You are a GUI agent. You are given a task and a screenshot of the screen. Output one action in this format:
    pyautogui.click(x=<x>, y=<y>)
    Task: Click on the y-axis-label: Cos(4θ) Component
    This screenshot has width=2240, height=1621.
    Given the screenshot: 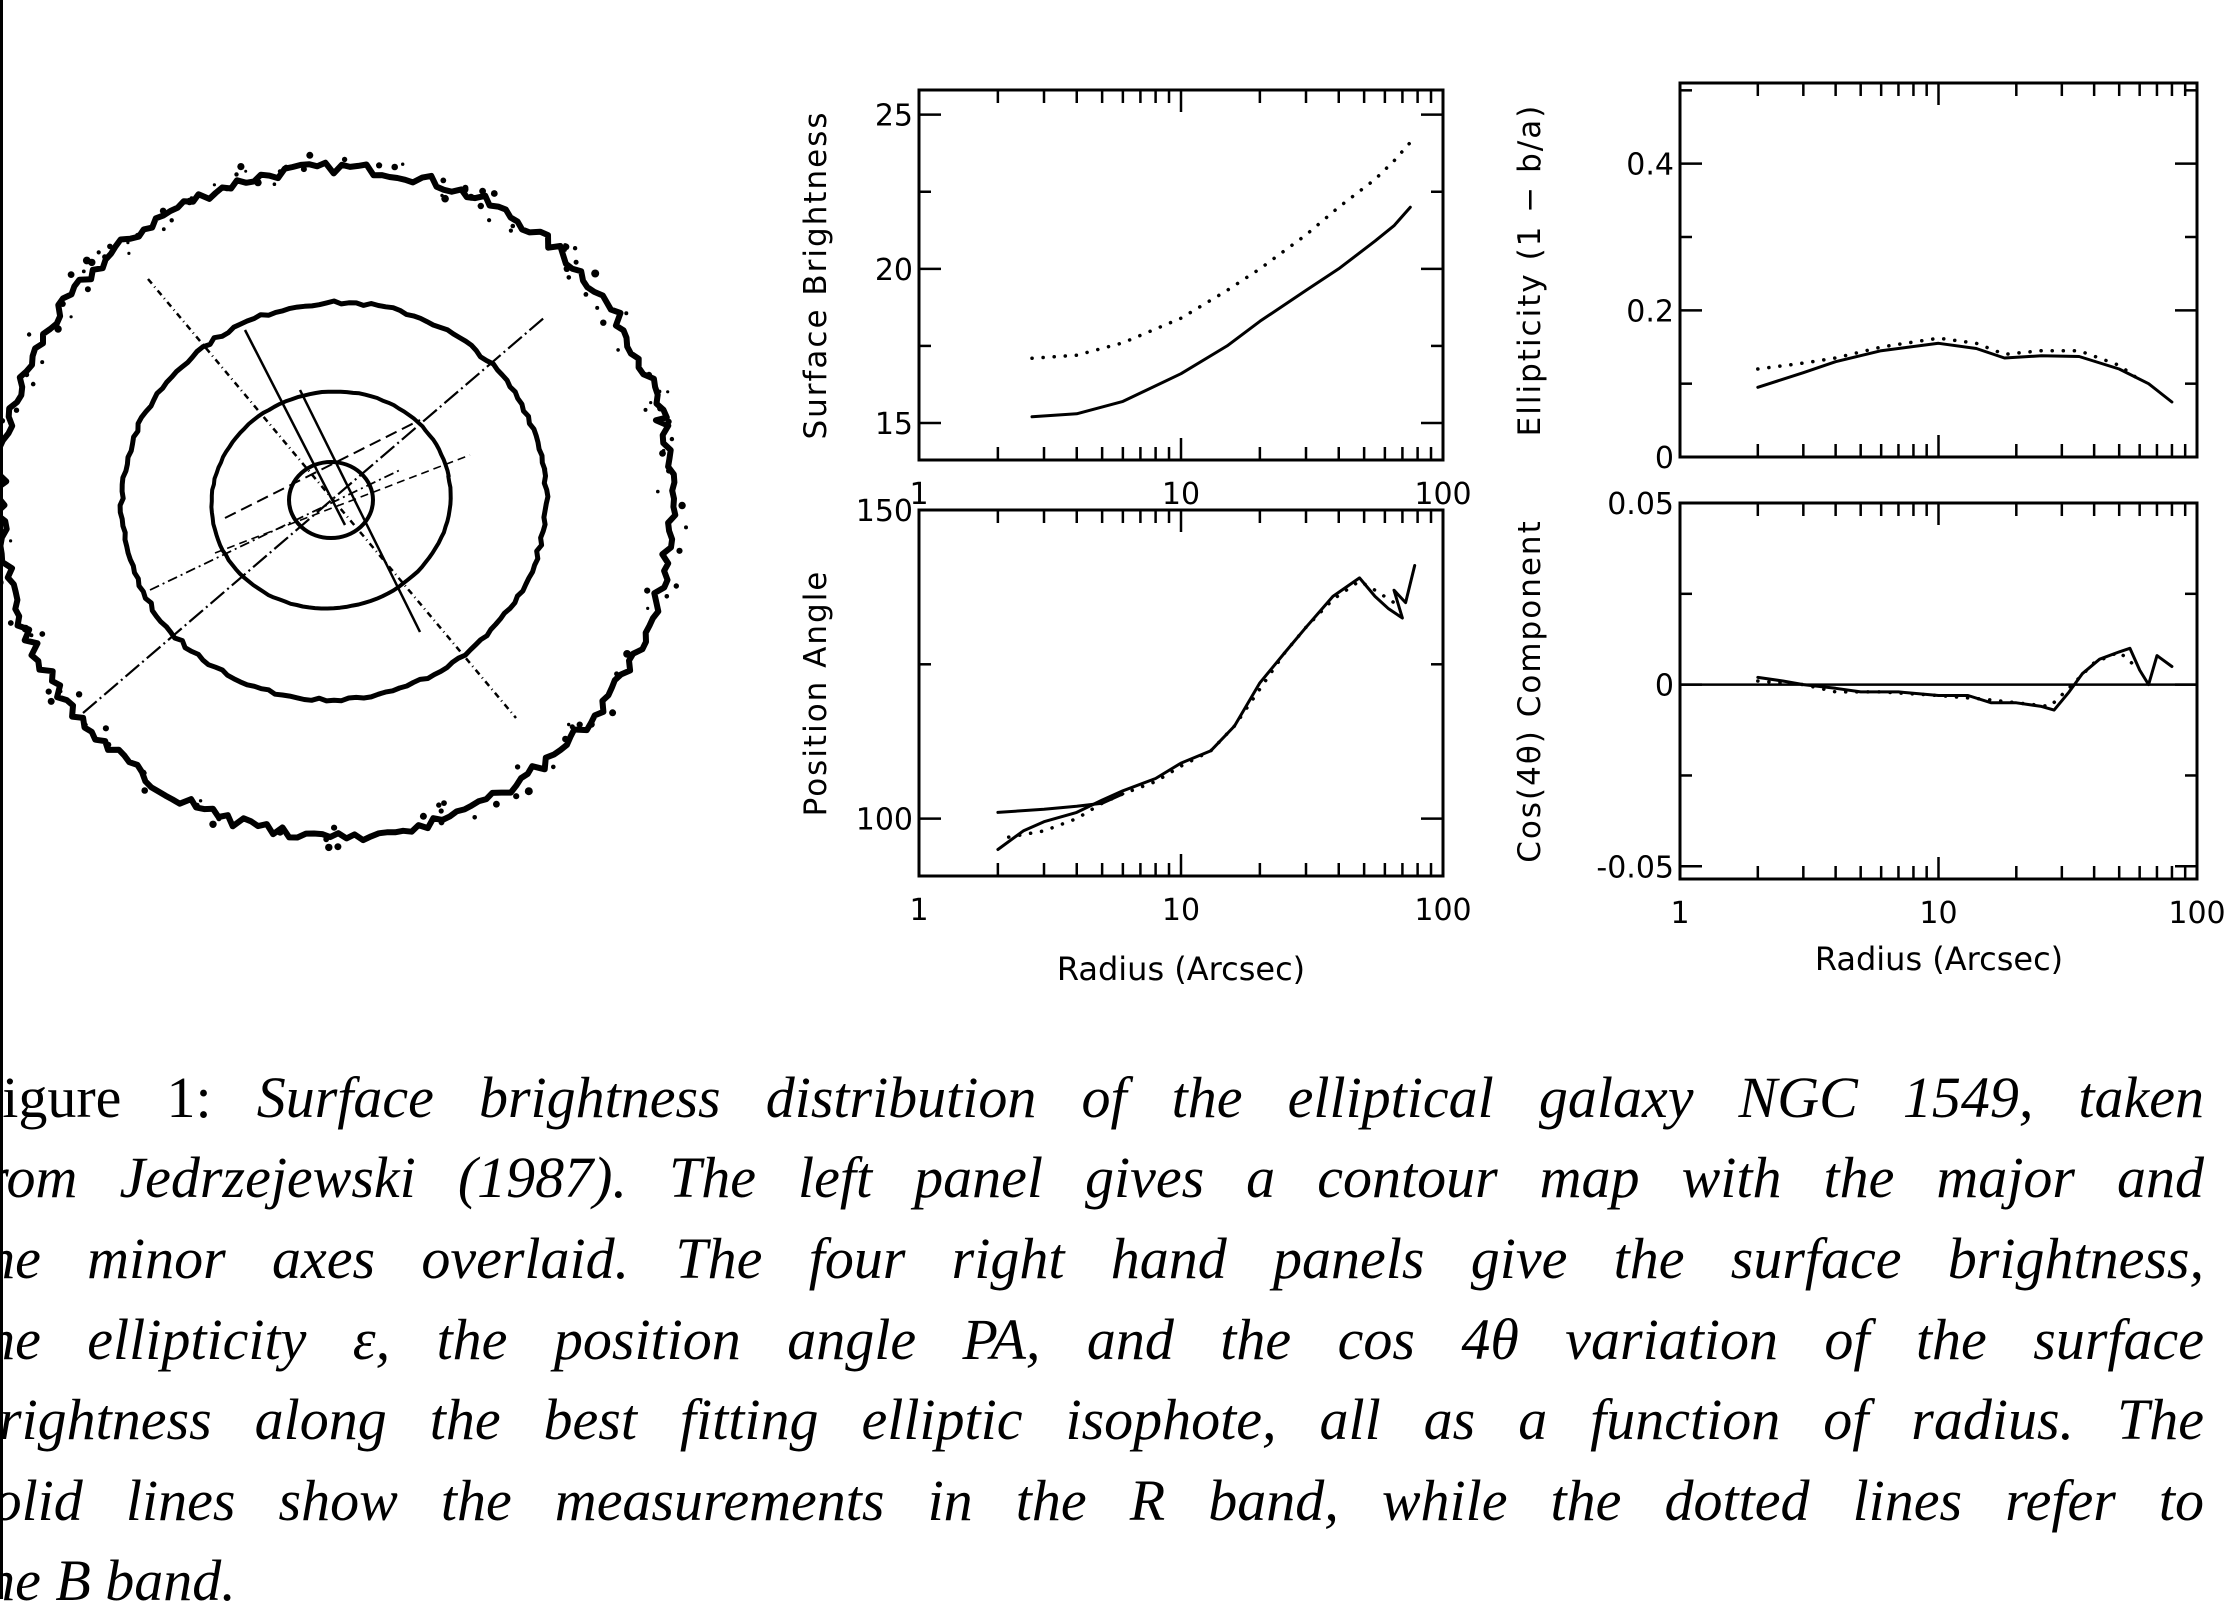 What is the action you would take?
    pyautogui.click(x=1530, y=690)
    